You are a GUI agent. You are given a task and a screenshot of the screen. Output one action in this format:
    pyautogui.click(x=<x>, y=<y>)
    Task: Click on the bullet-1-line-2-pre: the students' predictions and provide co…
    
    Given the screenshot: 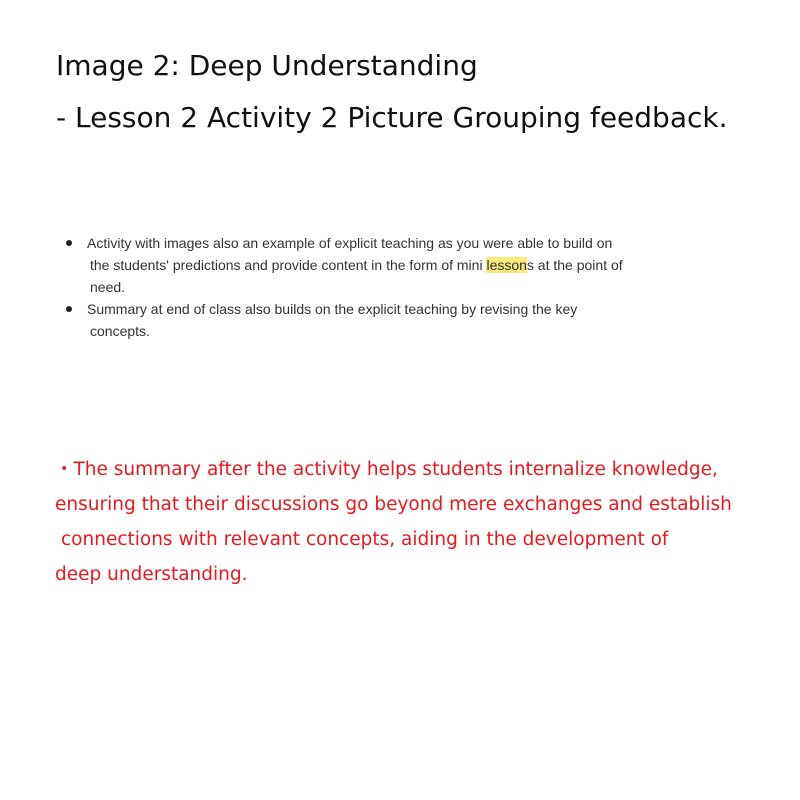 What is the action you would take?
    pyautogui.click(x=288, y=265)
    